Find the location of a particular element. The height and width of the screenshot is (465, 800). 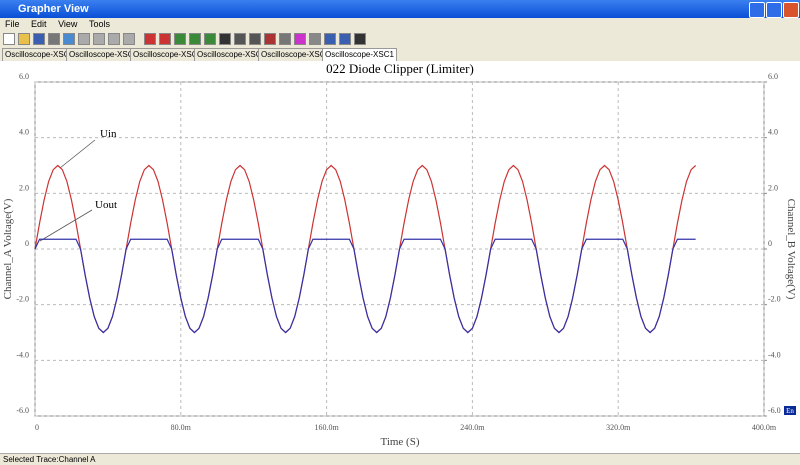

x-tick-label: 400.0m is located at coordinates (764, 427).